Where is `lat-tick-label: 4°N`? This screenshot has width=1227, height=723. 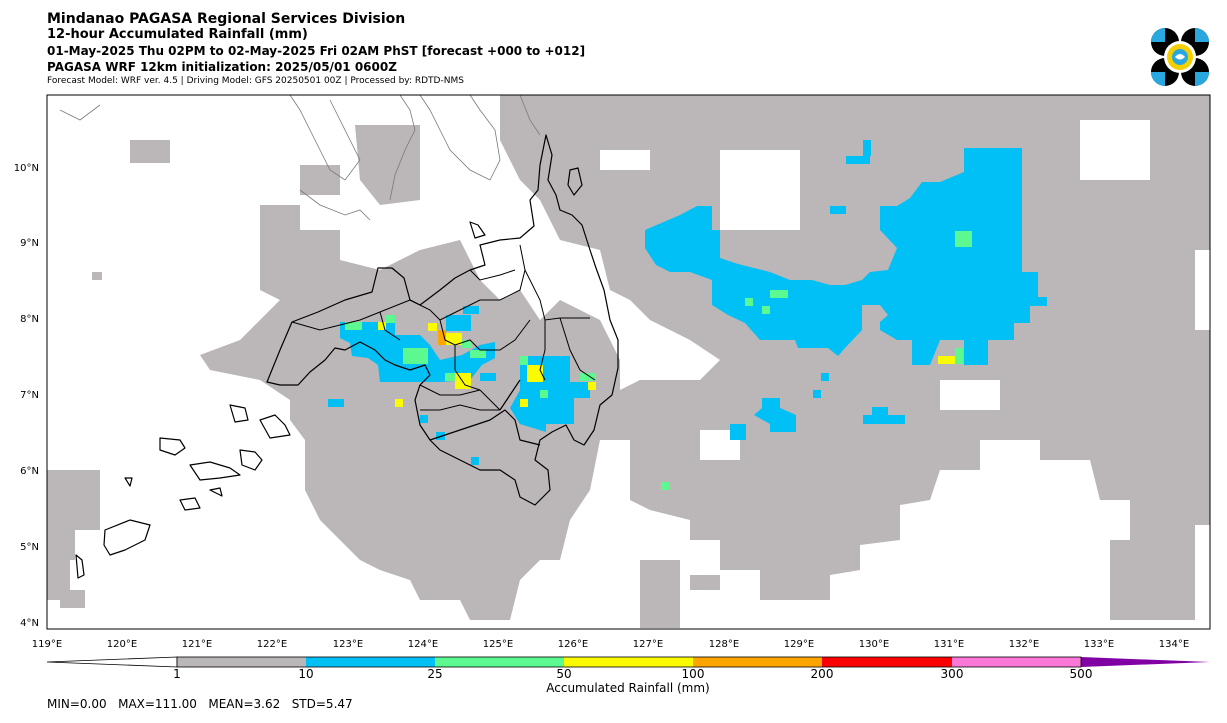 lat-tick-label: 4°N is located at coordinates (29, 623).